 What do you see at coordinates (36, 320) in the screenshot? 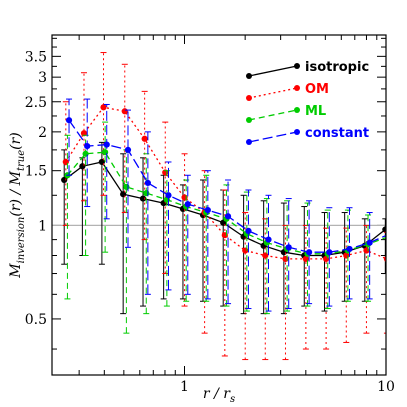
I see `y-tick-label: 0.5` at bounding box center [36, 320].